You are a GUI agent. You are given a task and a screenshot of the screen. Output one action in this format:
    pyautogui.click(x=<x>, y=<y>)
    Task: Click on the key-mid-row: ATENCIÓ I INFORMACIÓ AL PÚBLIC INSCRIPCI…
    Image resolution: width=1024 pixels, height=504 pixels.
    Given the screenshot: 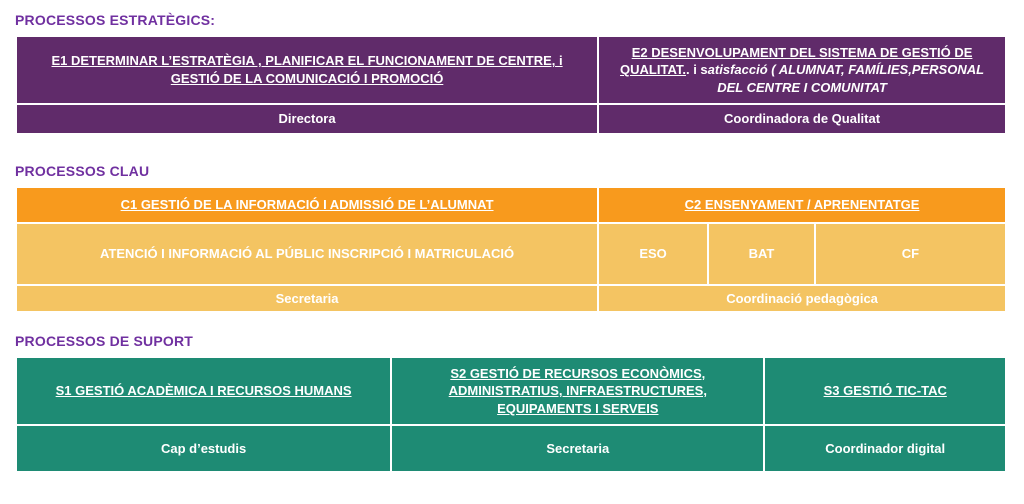 What is the action you would take?
    pyautogui.click(x=511, y=254)
    